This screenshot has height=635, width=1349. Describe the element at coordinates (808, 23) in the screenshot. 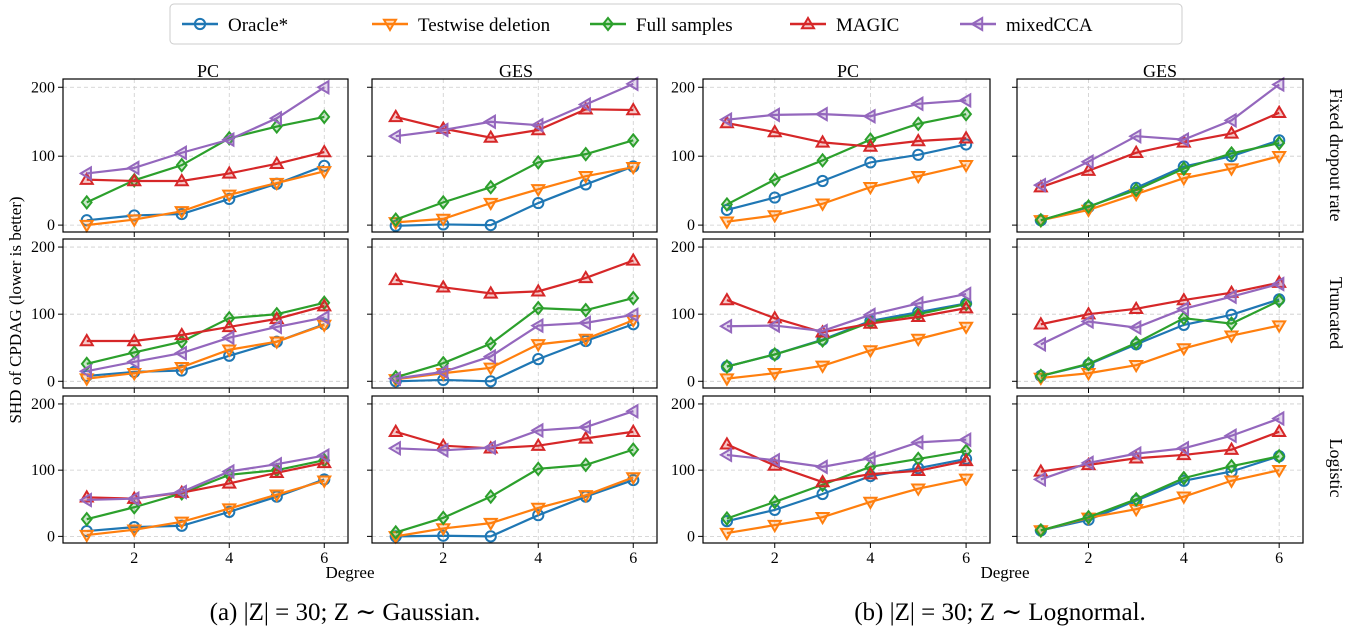

I see `triangle-up-marker-icon` at that location.